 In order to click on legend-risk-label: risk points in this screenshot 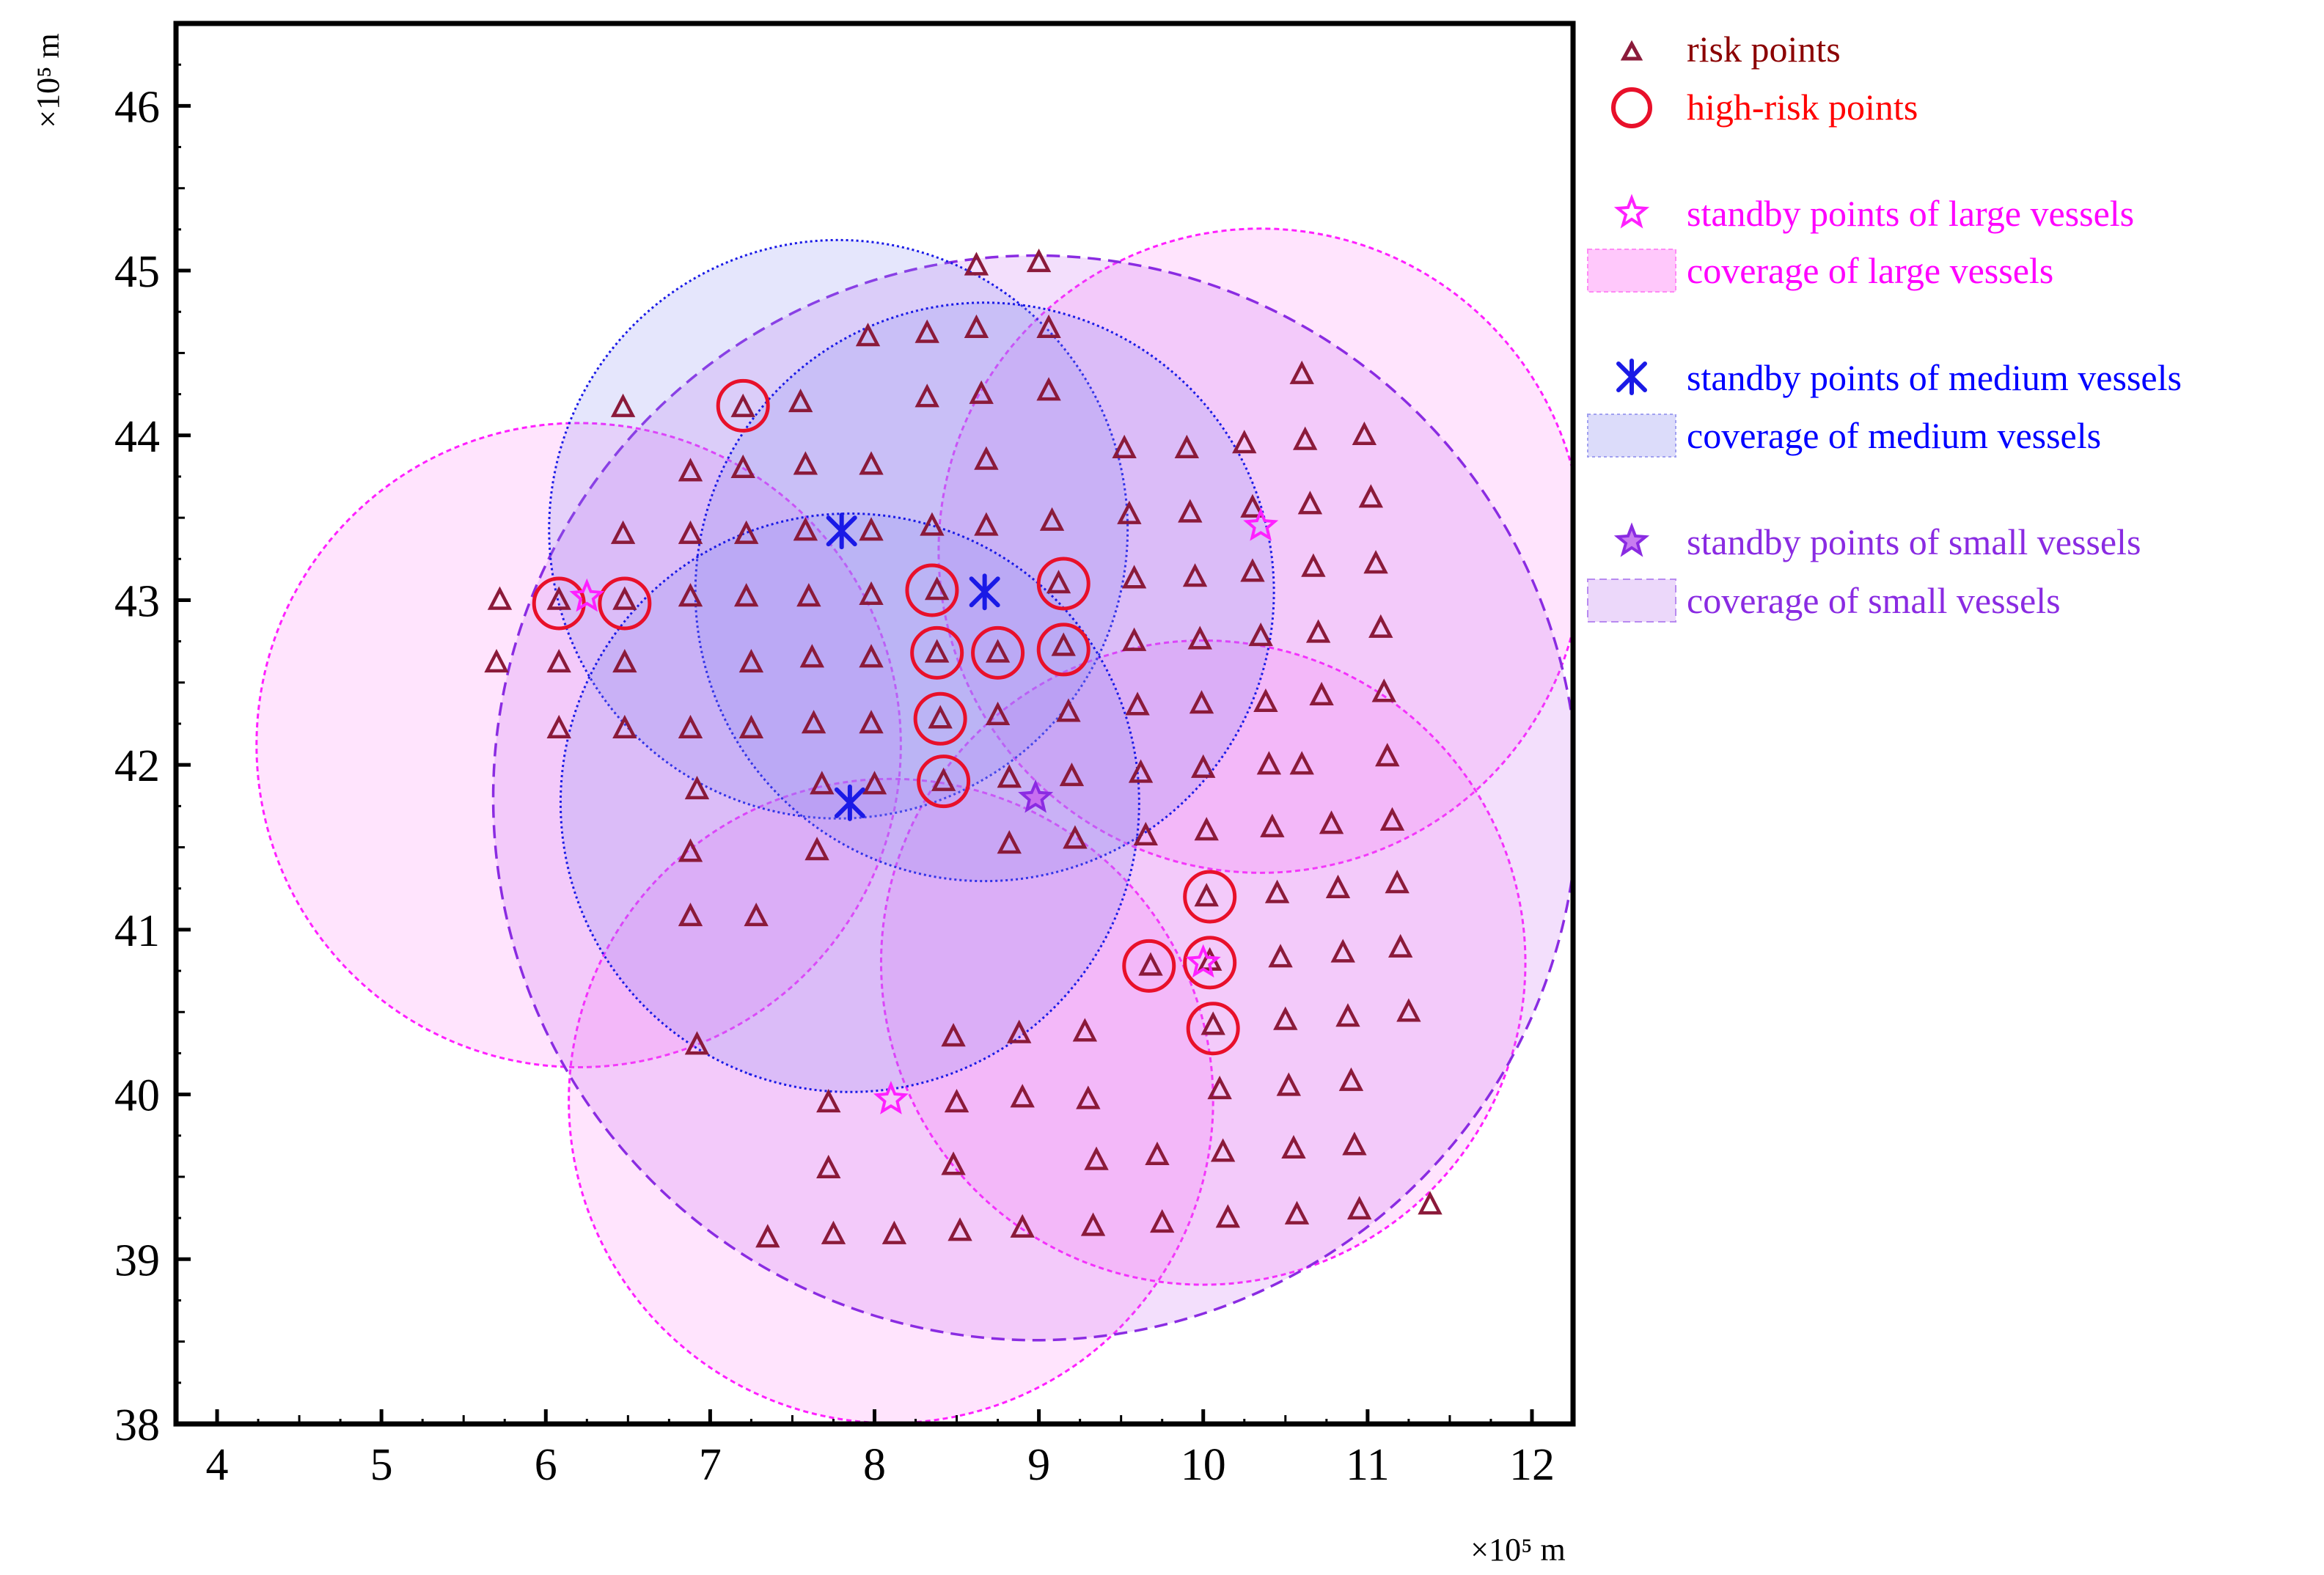, I will do `click(1764, 49)`.